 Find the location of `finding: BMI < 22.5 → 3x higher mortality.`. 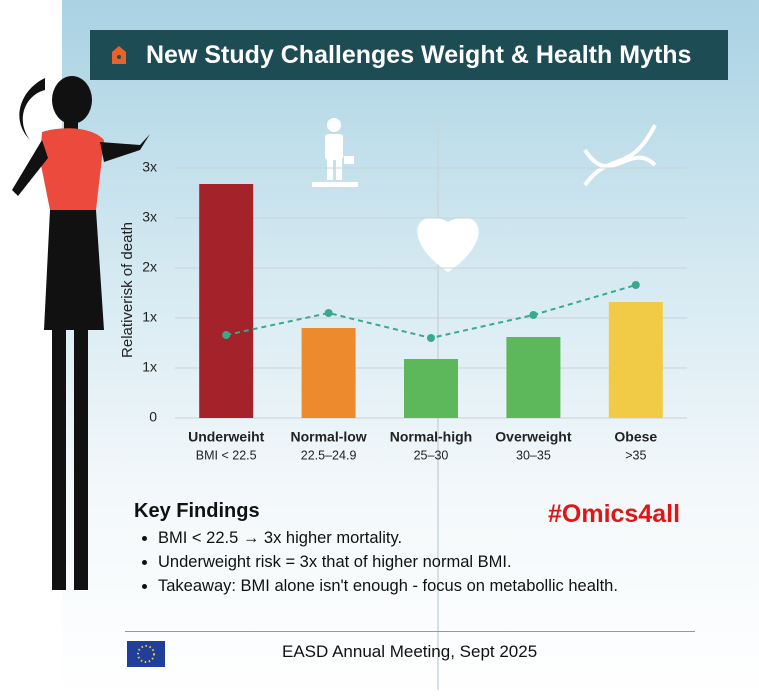

finding: BMI < 22.5 → 3x higher mortality. is located at coordinates (426, 538).